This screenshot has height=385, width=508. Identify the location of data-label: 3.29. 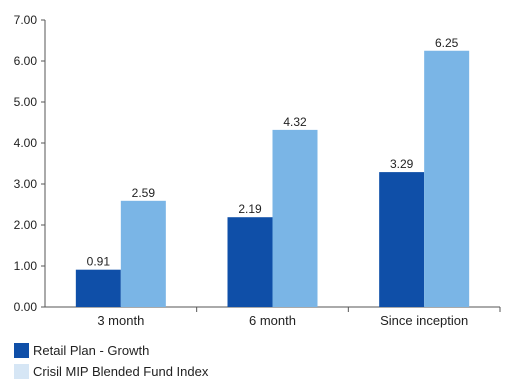
(402, 164).